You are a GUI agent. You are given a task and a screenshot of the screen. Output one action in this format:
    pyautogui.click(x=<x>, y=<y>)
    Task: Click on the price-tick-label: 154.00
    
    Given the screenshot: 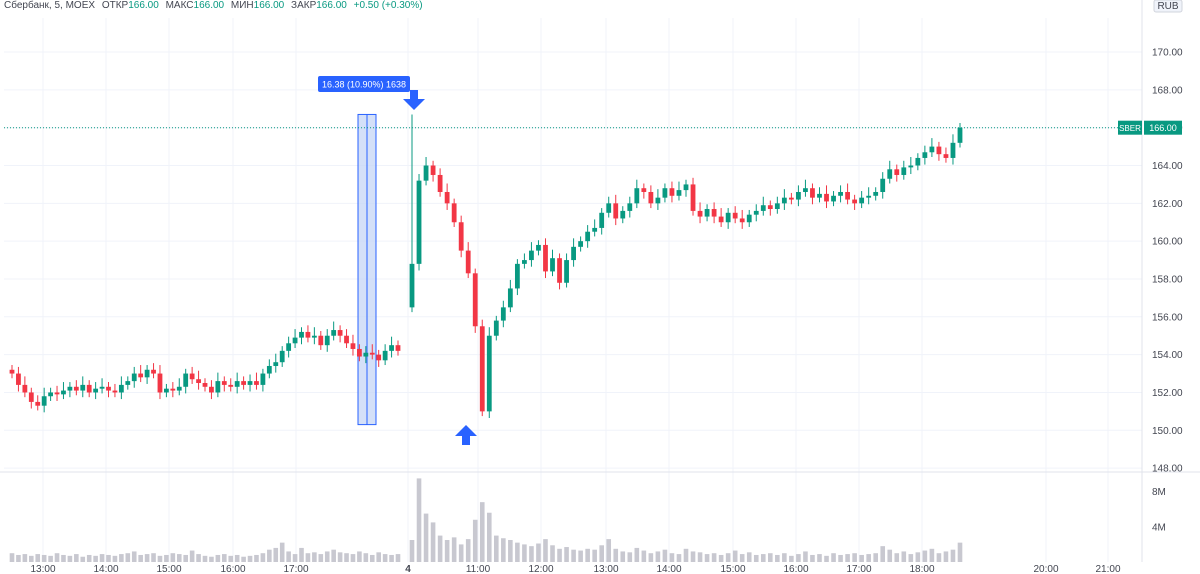 What is the action you would take?
    pyautogui.click(x=1167, y=355)
    